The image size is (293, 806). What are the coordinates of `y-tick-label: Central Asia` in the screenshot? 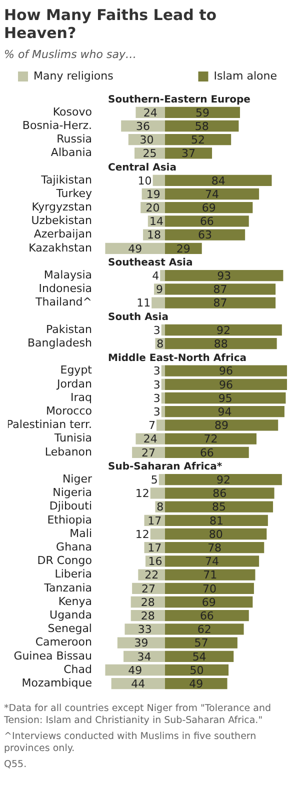 It's located at (142, 168).